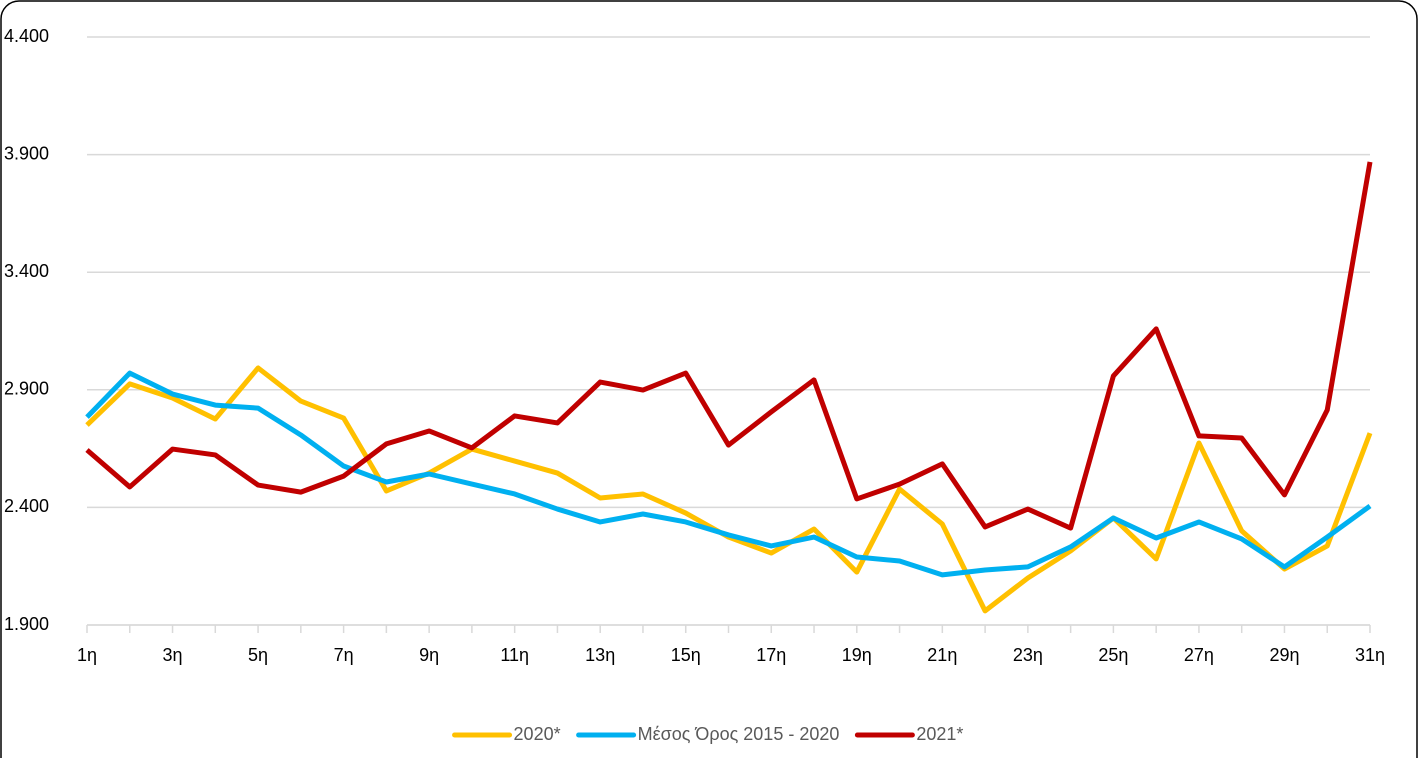  What do you see at coordinates (1284, 655) in the screenshot?
I see `x-tick-label: 29η` at bounding box center [1284, 655].